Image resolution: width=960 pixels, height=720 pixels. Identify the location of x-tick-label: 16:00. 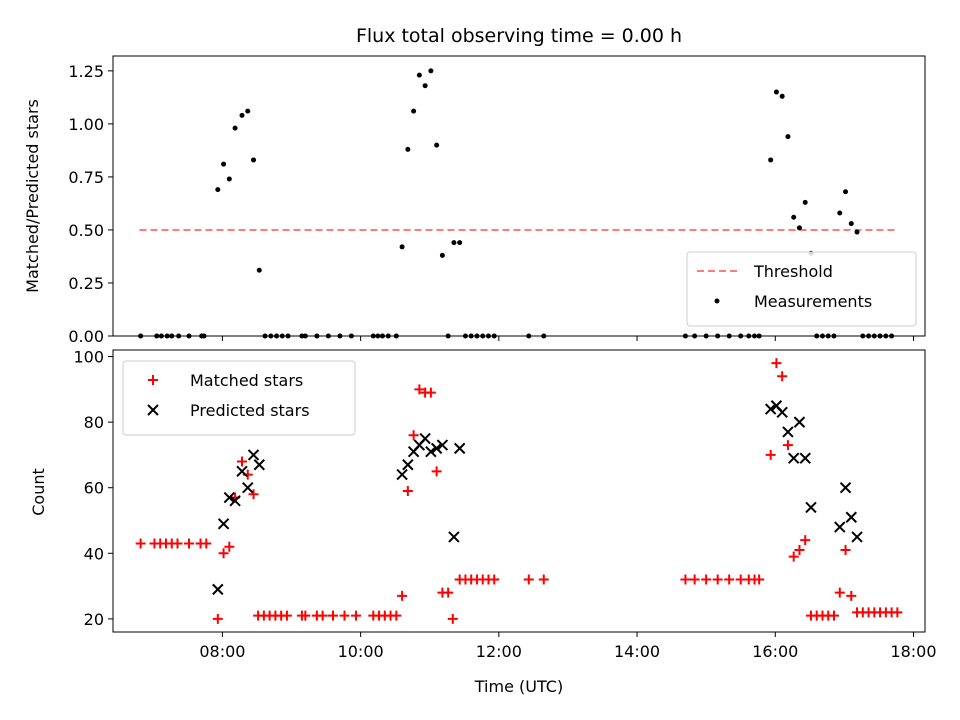
(775, 651).